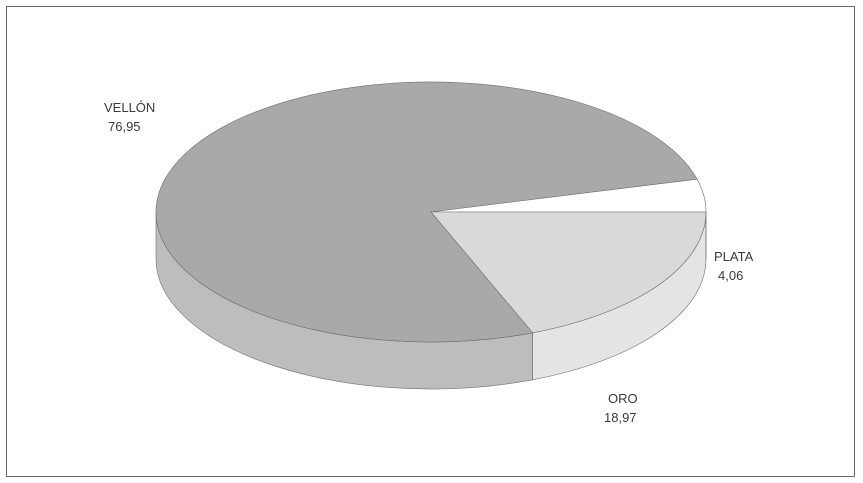  Describe the element at coordinates (623, 398) in the screenshot. I see `label-oro-name: ORO` at that location.